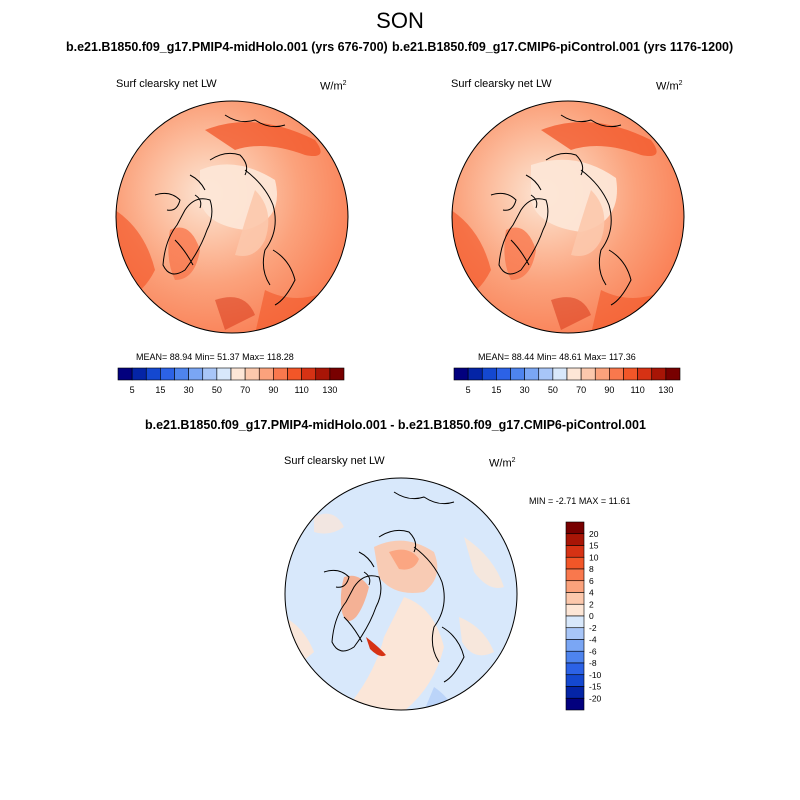  What do you see at coordinates (513, 460) in the screenshot?
I see `panel3-units-sup: 2` at bounding box center [513, 460].